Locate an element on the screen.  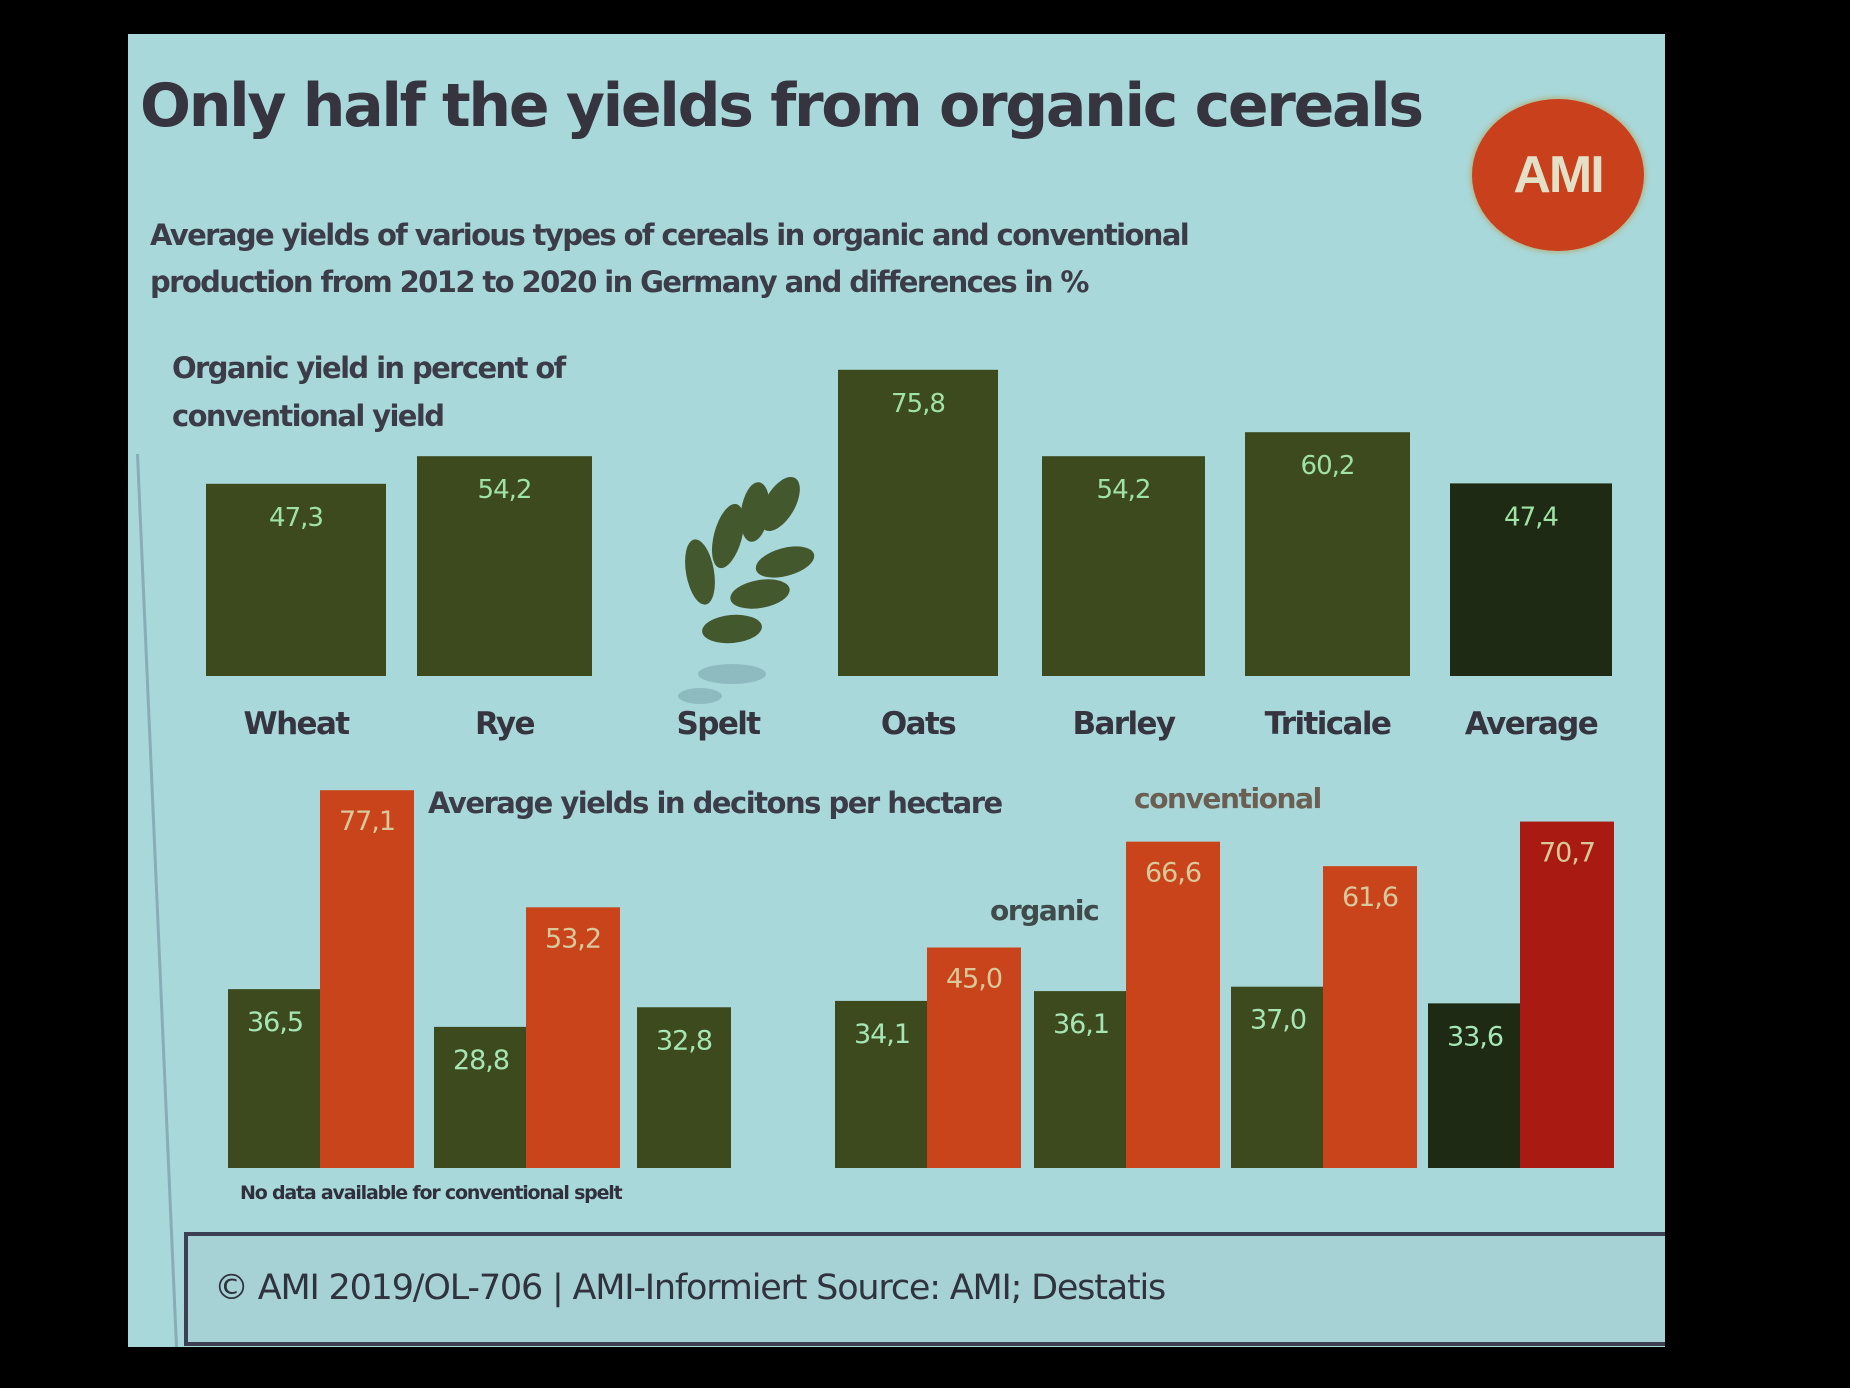
footnote: No data available for conventional spelt is located at coordinates (431, 1193).